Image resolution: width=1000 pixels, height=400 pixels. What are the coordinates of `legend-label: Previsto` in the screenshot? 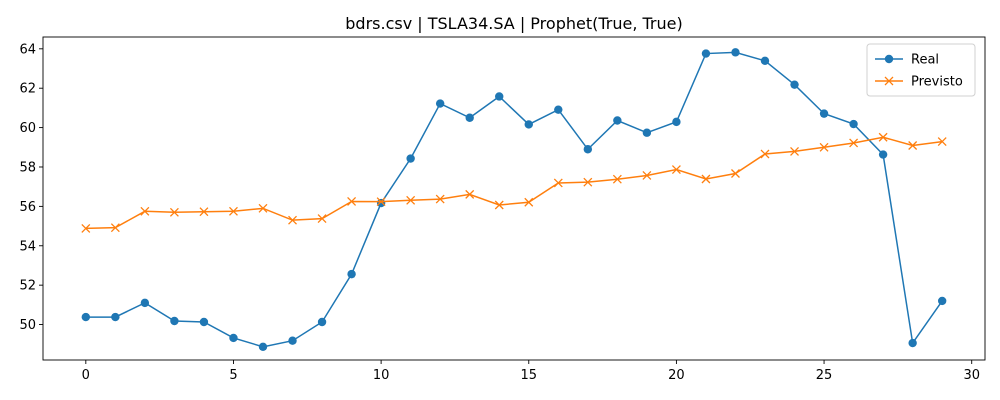 It's located at (937, 82).